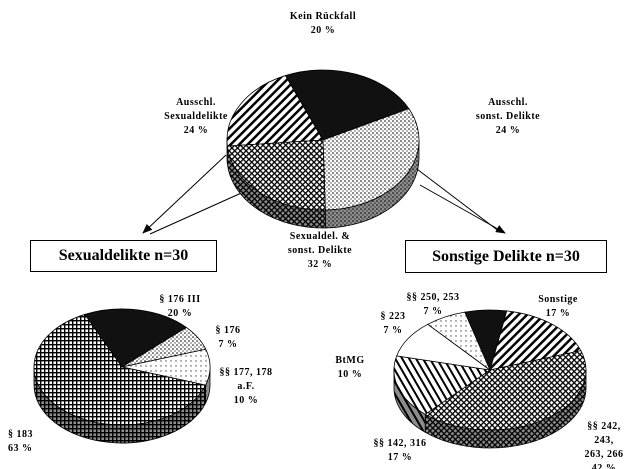  I want to click on category-label: Sonstige, so click(558, 299).